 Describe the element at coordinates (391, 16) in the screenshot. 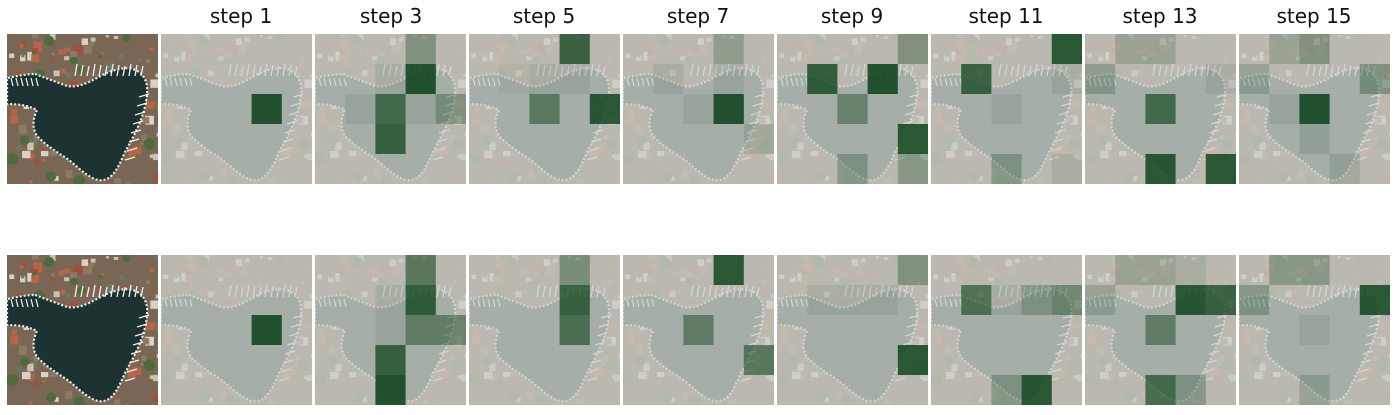

I see `step-title-3: step 3` at that location.